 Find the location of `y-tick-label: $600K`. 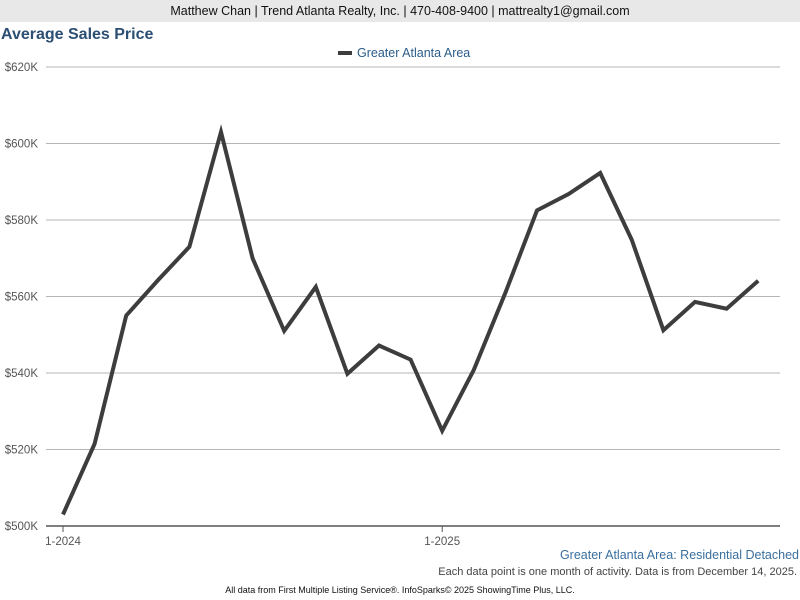

y-tick-label: $600K is located at coordinates (22, 145).